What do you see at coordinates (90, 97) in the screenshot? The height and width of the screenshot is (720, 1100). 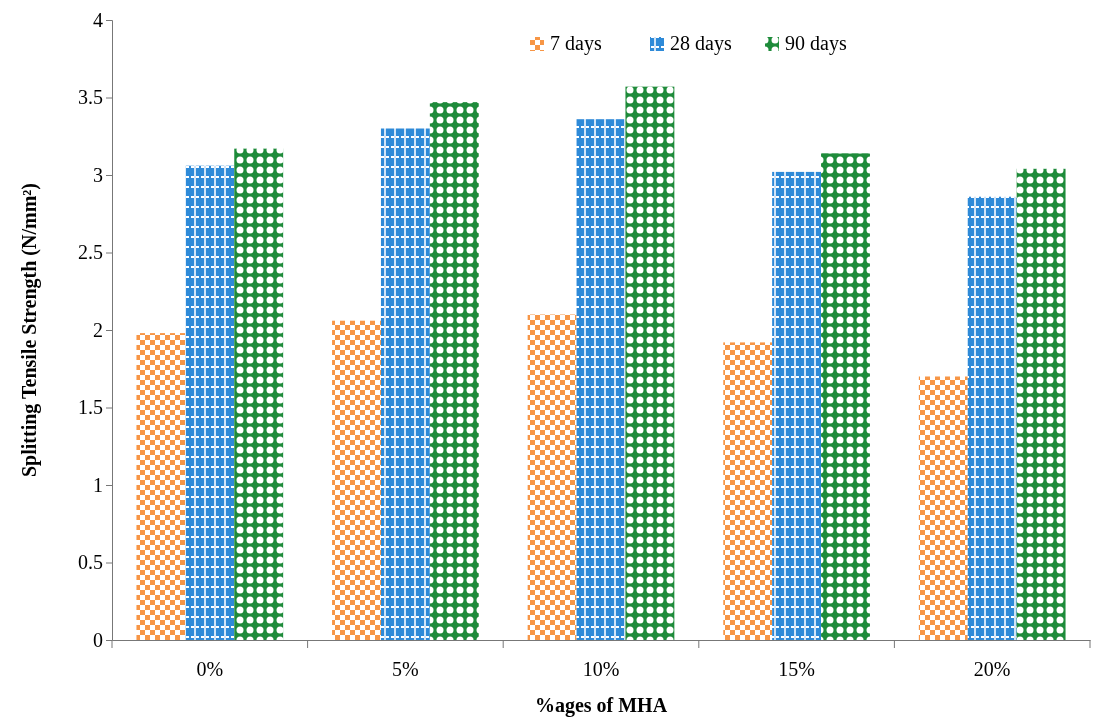 I see `y-tick-label: 3.5` at bounding box center [90, 97].